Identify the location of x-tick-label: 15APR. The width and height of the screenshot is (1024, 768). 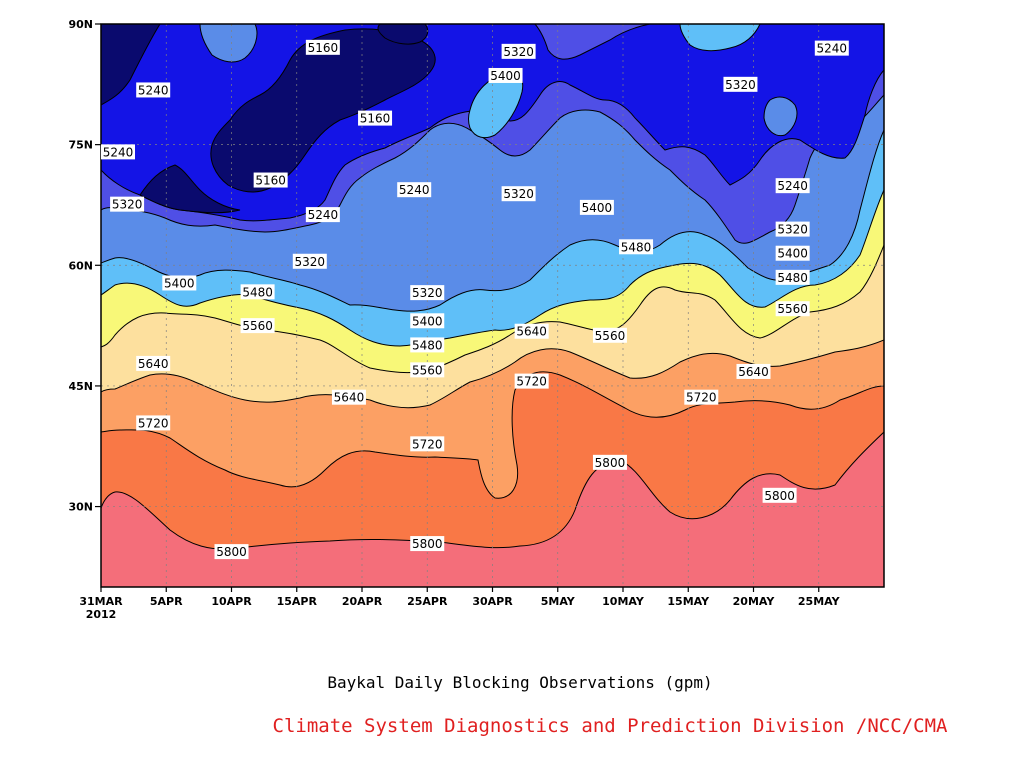
(297, 601).